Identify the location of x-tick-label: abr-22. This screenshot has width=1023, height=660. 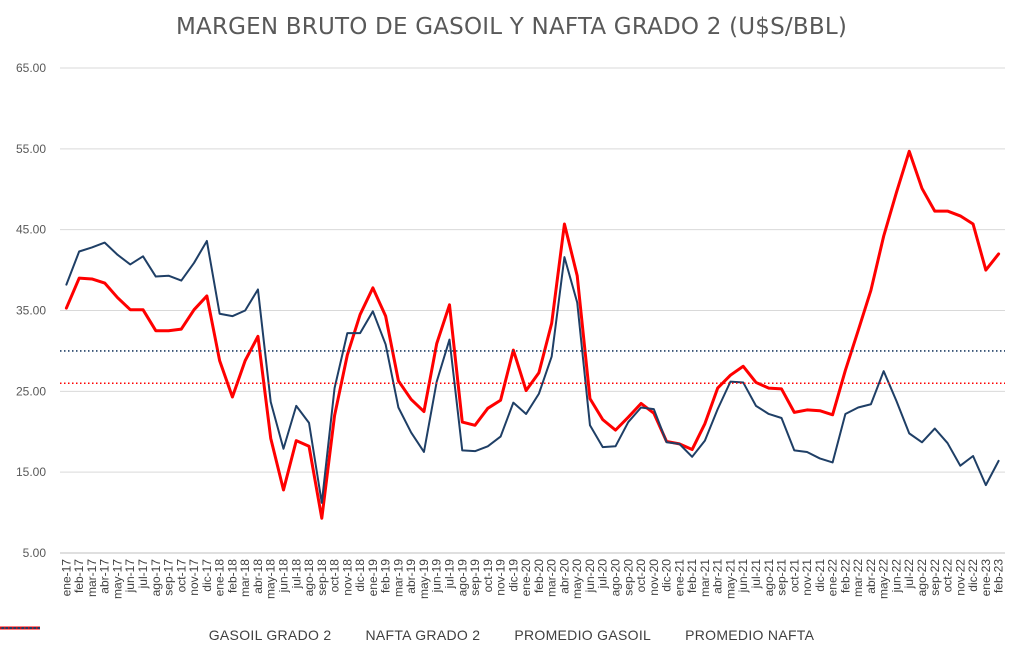
(871, 576).